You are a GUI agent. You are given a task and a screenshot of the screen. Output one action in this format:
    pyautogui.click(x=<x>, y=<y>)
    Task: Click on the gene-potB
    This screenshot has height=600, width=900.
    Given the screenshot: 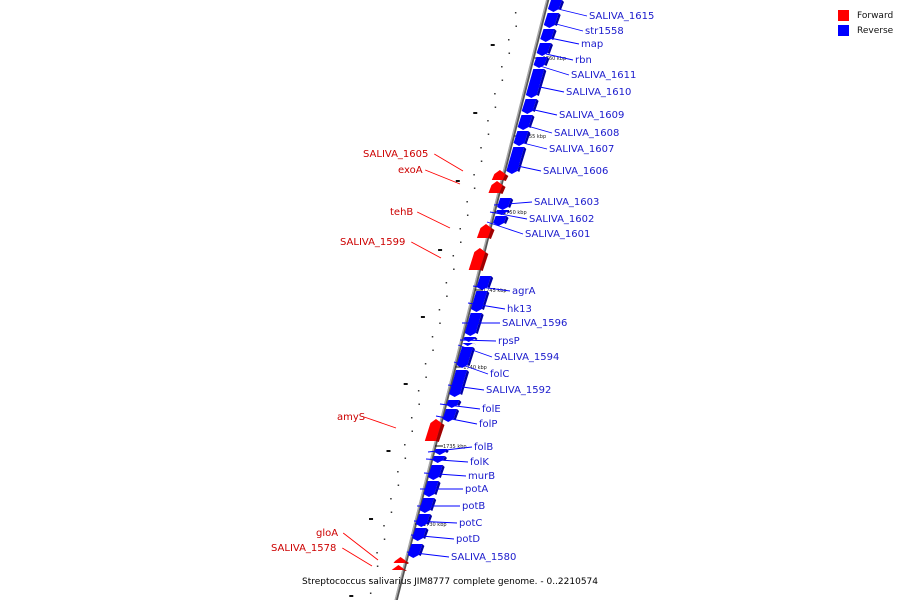 What is the action you would take?
    pyautogui.click(x=428, y=505)
    